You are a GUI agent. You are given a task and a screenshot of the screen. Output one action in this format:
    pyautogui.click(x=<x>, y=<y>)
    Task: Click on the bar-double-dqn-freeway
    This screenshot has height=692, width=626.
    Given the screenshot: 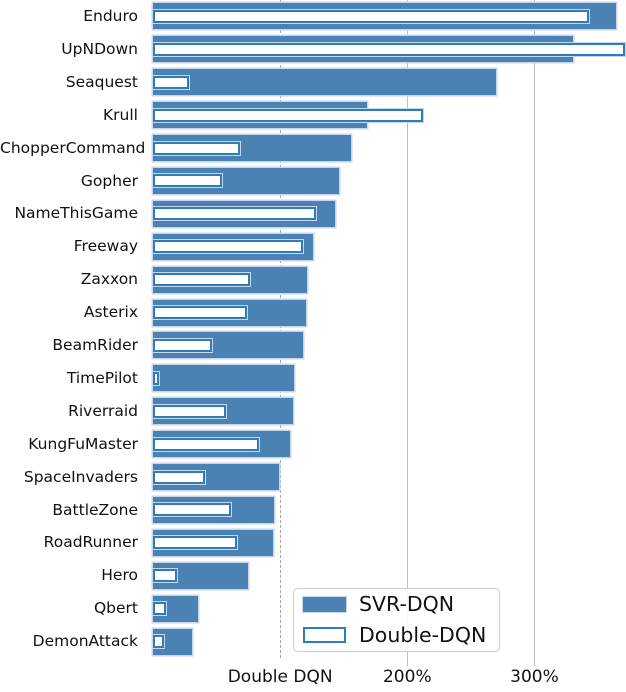 What is the action you would take?
    pyautogui.click(x=228, y=247)
    